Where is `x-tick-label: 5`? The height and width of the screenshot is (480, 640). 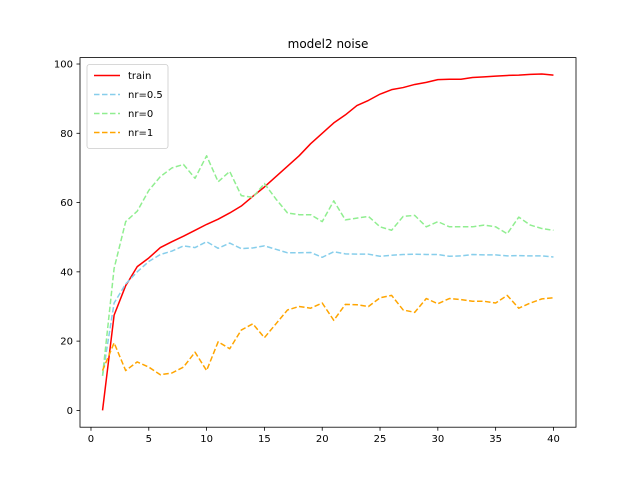 x-tick-label: 5 is located at coordinates (149, 439).